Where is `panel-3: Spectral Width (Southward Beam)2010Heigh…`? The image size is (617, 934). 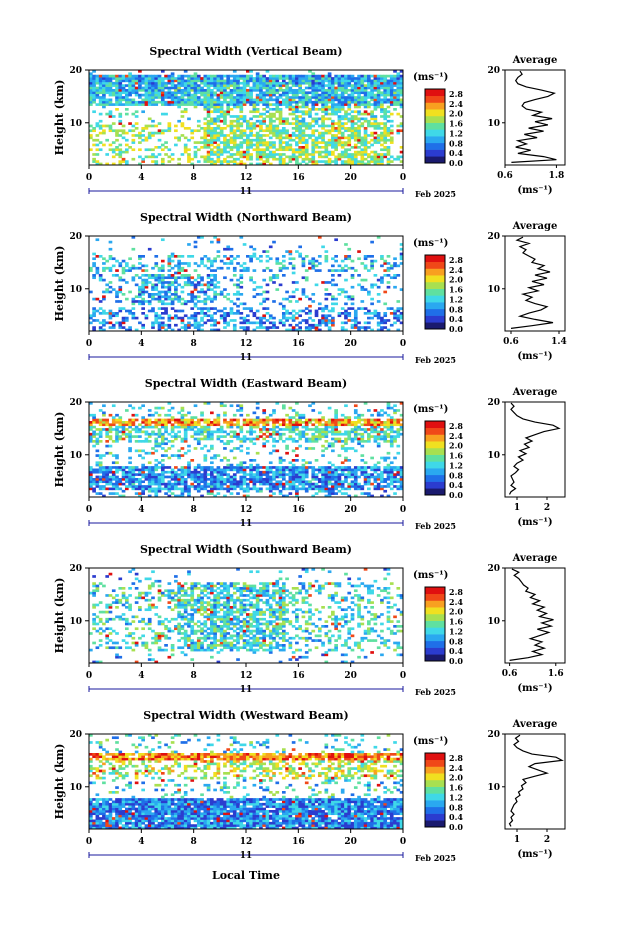 panel-3: Spectral Width (Southward Beam)2010Heigh… is located at coordinates (309, 620).